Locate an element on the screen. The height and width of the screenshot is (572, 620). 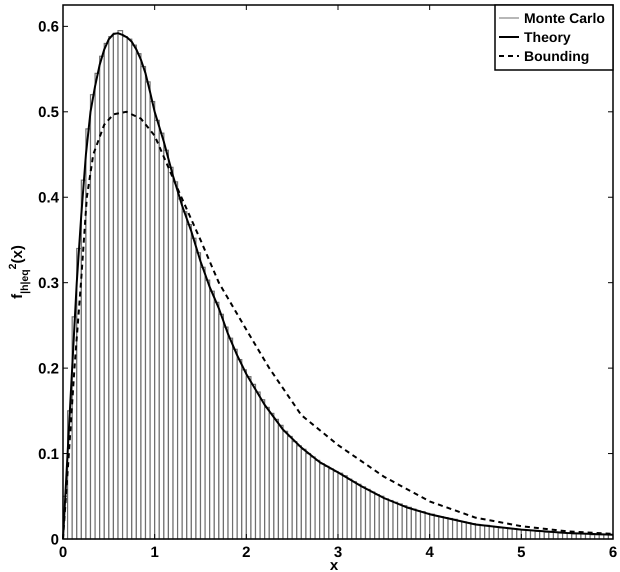
y-tick-label: 0.6 is located at coordinates (48, 27).